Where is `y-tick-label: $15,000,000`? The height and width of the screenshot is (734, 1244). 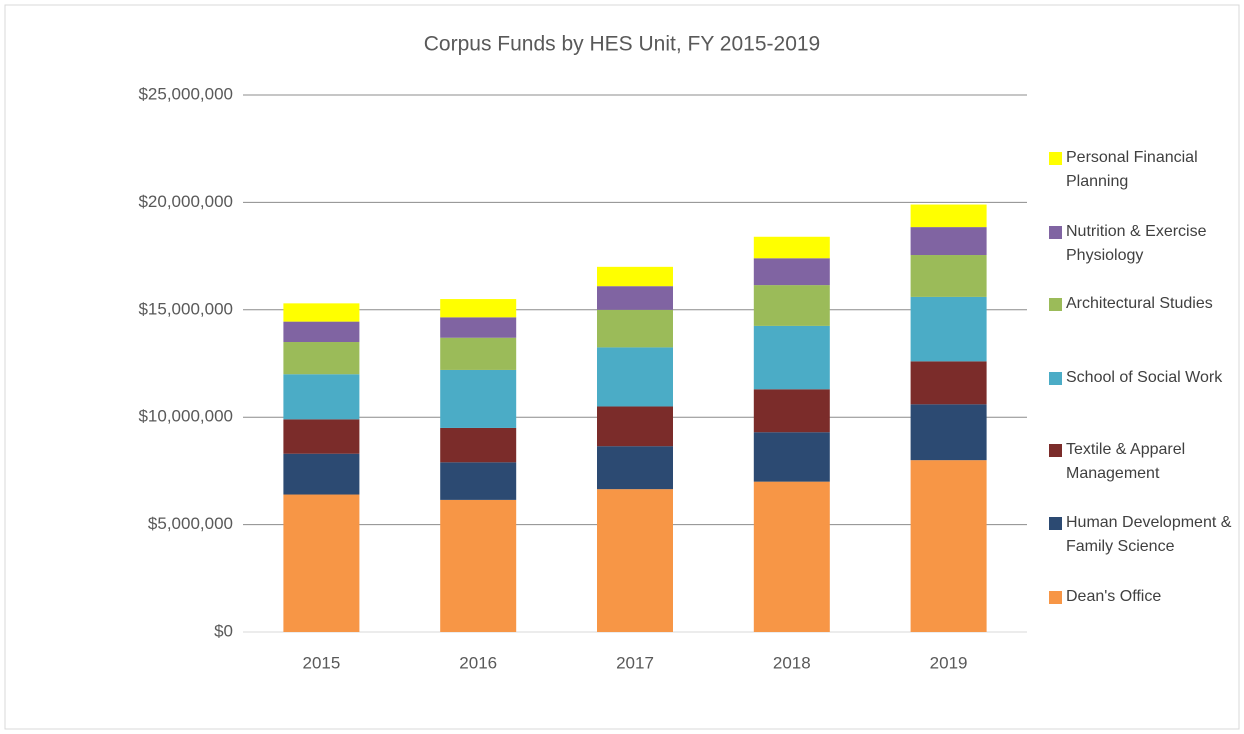
y-tick-label: $15,000,000 is located at coordinates (185, 308).